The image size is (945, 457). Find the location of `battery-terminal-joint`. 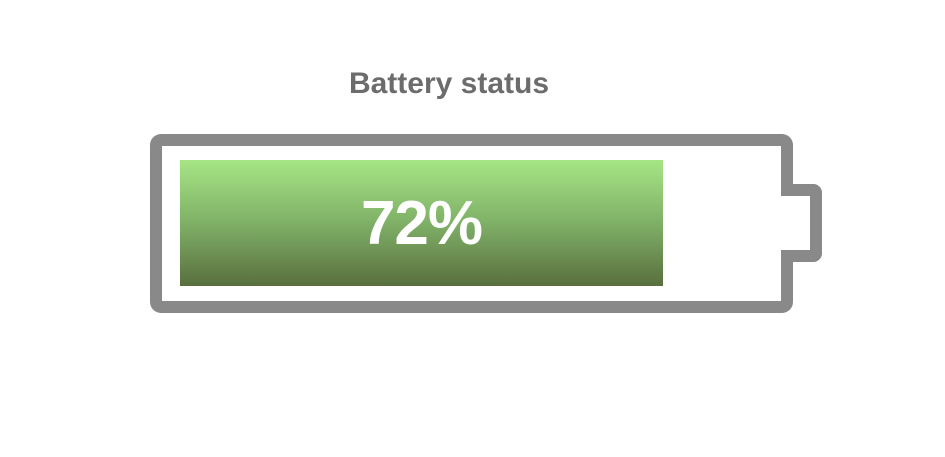

battery-terminal-joint is located at coordinates (787, 223).